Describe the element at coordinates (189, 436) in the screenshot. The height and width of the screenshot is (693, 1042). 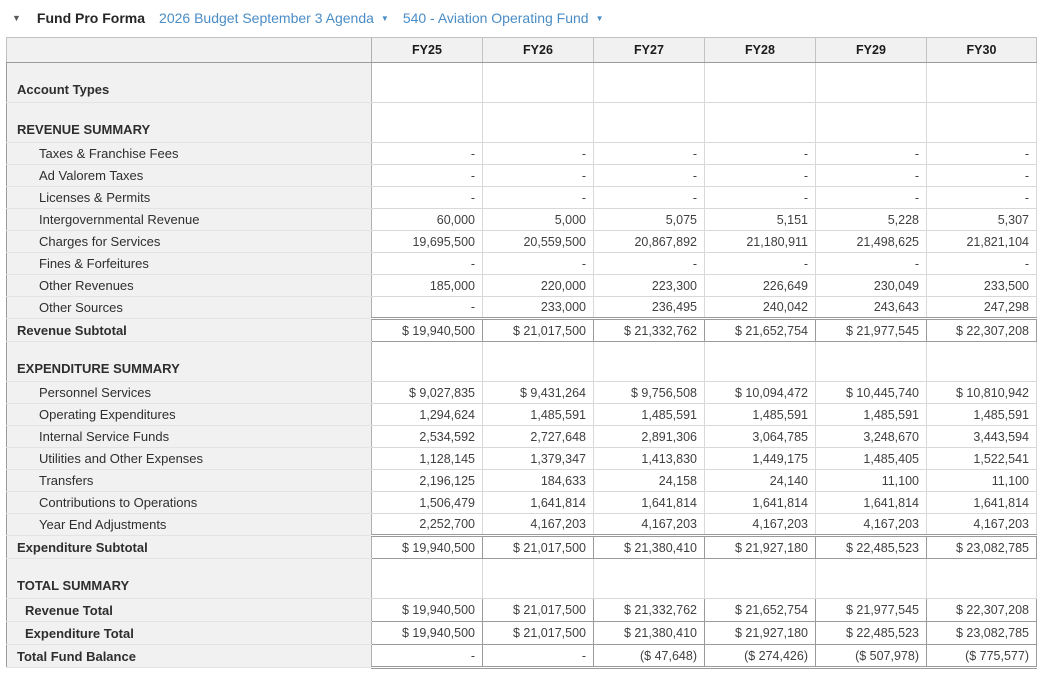
I see `row-label: Internal Service Funds` at that location.